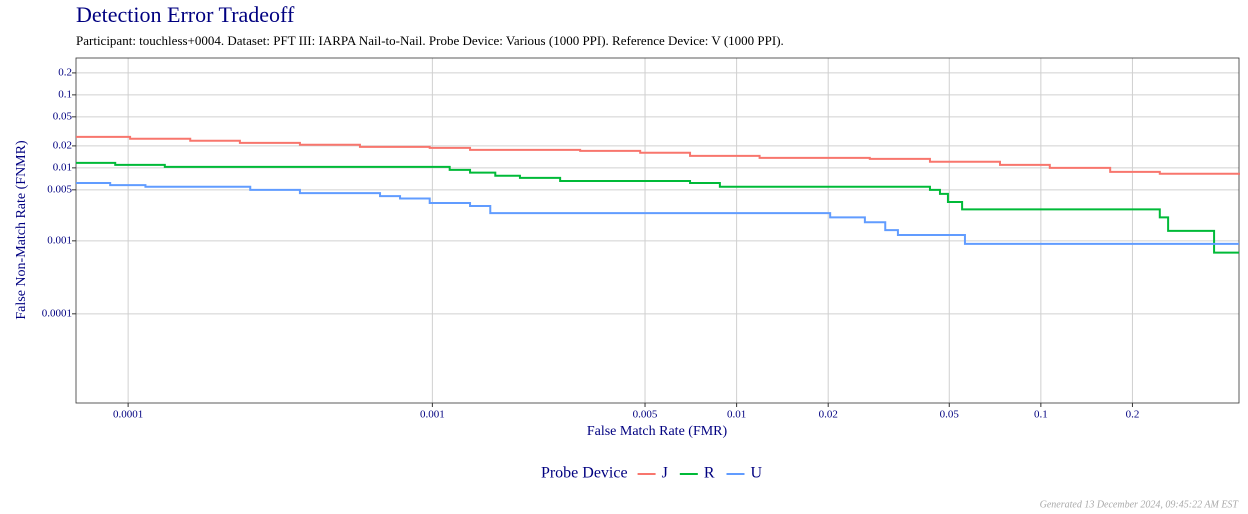 This screenshot has width=1248, height=514. What do you see at coordinates (57, 313) in the screenshot?
I see `y-tick-label: 0.0001` at bounding box center [57, 313].